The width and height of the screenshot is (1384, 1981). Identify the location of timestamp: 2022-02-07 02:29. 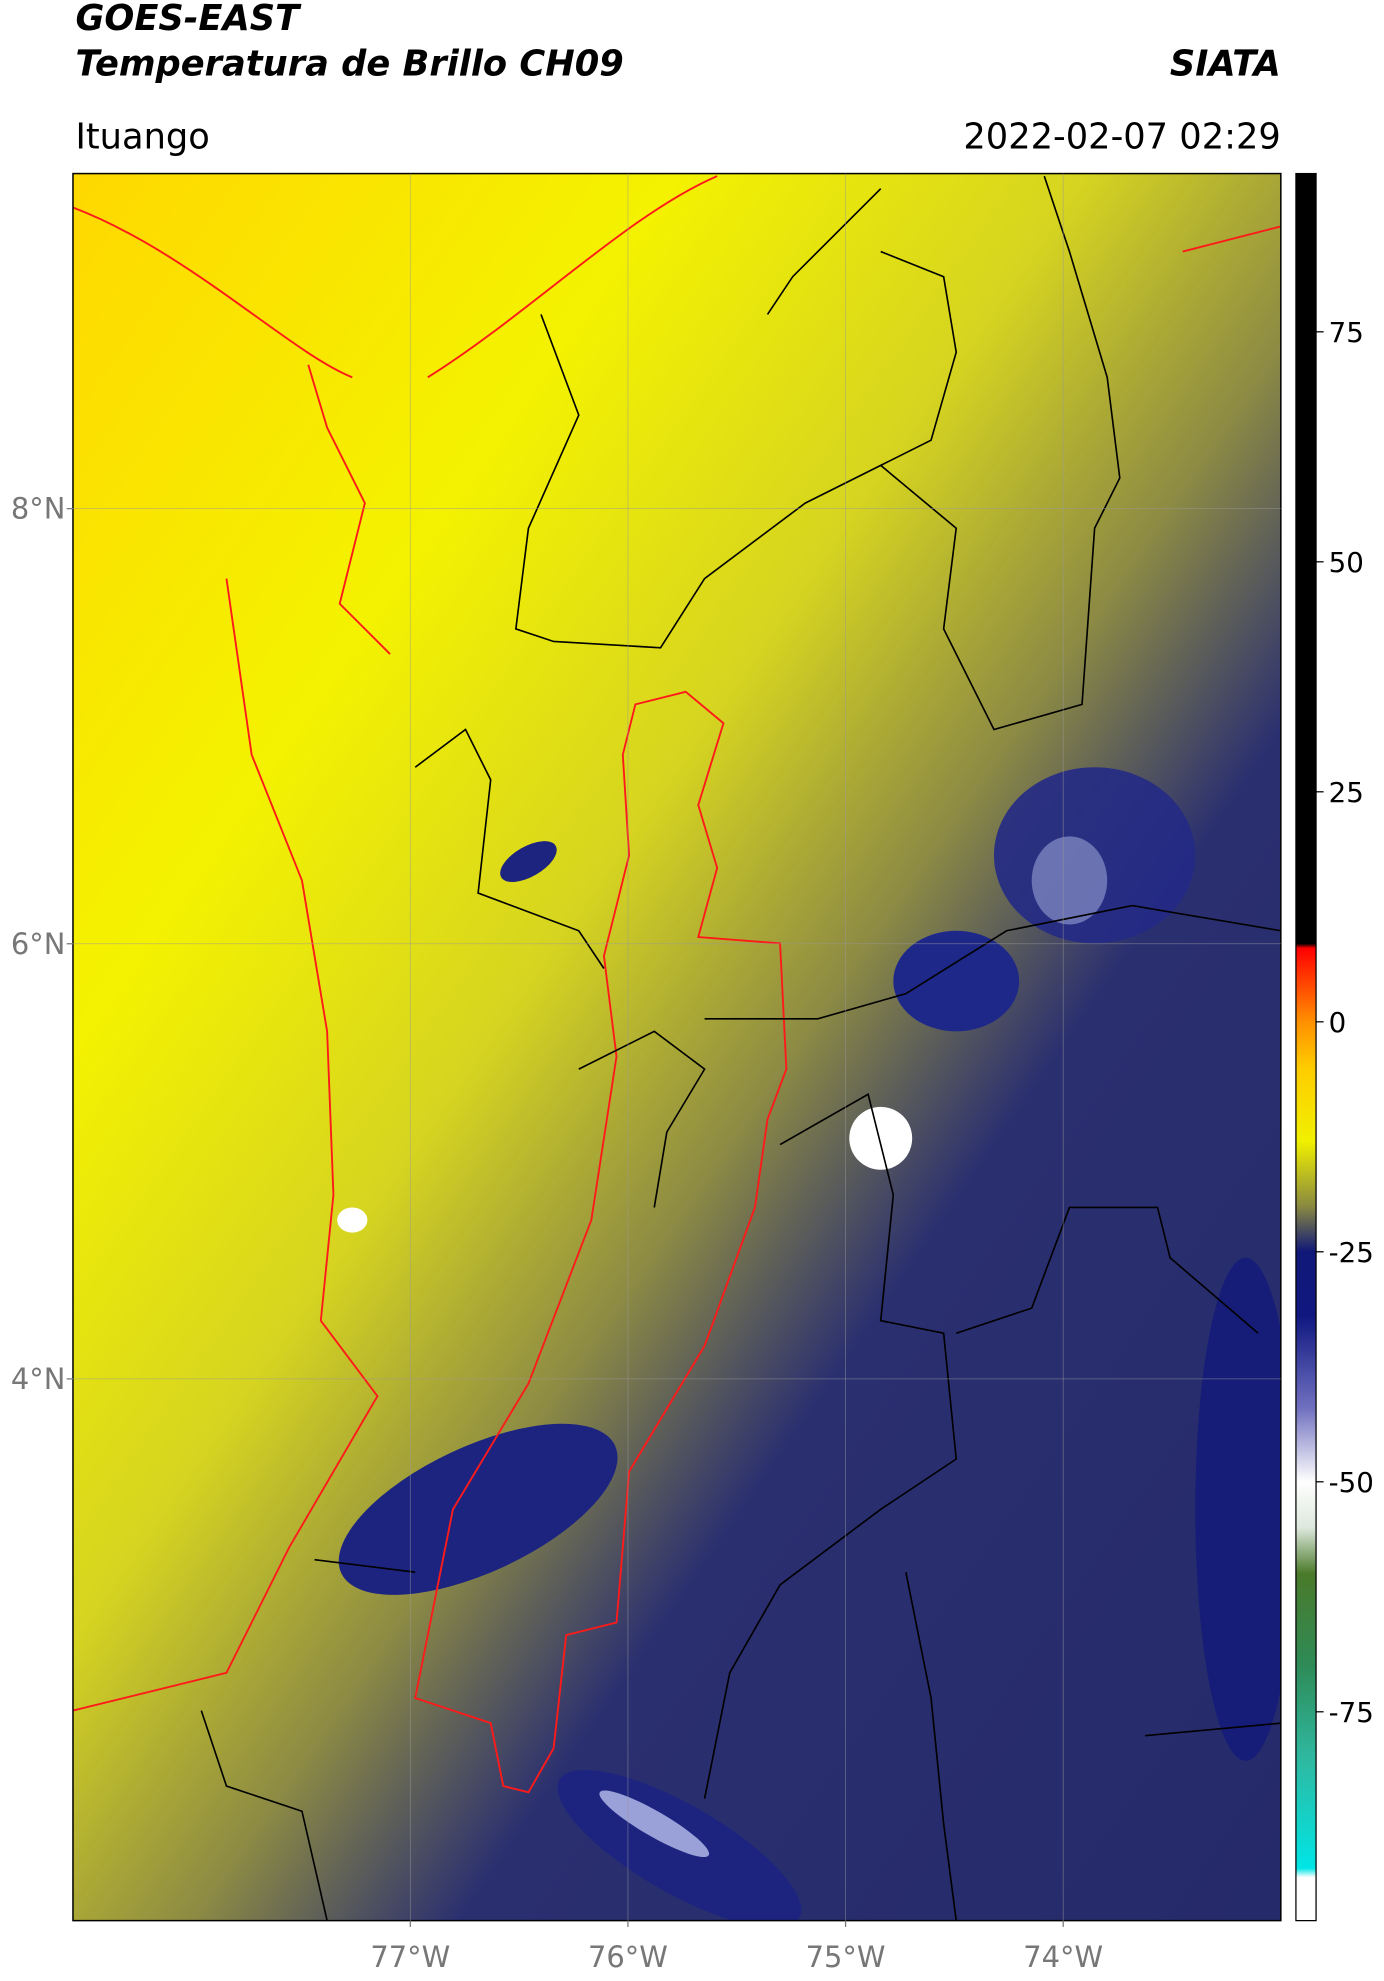
(1121, 136).